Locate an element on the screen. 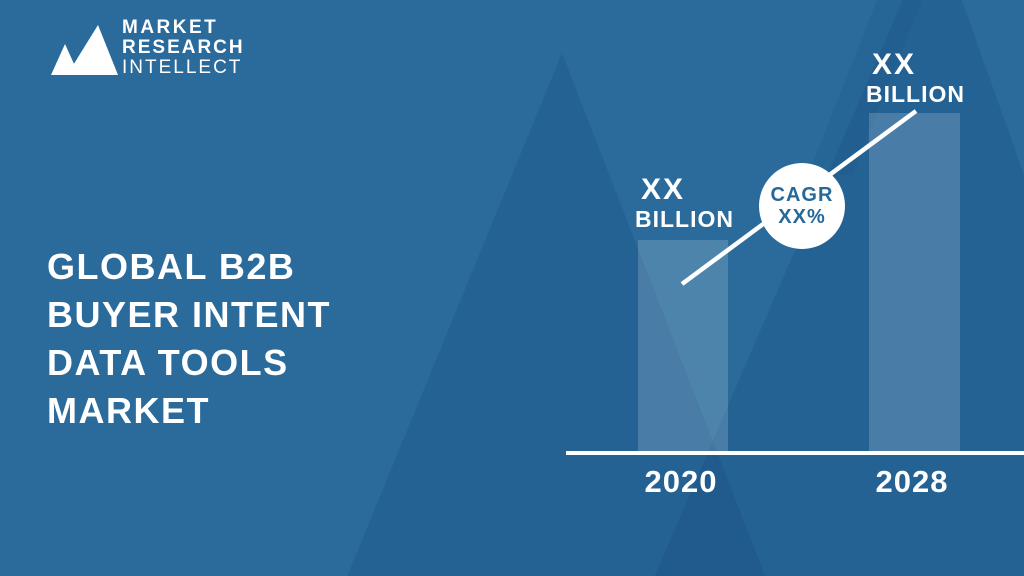 The height and width of the screenshot is (576, 1024). title-line-4: MARKET is located at coordinates (128, 410).